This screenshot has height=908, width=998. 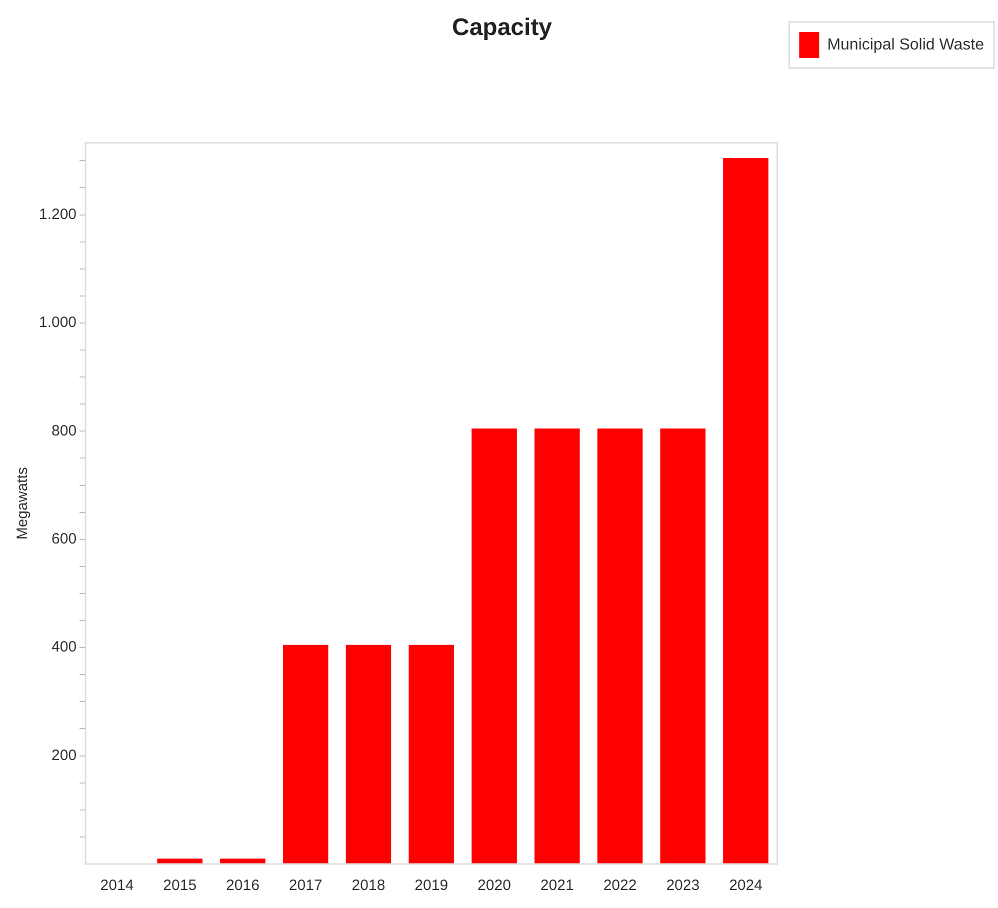 What do you see at coordinates (57, 214) in the screenshot?
I see `y-tick-label: 1.200` at bounding box center [57, 214].